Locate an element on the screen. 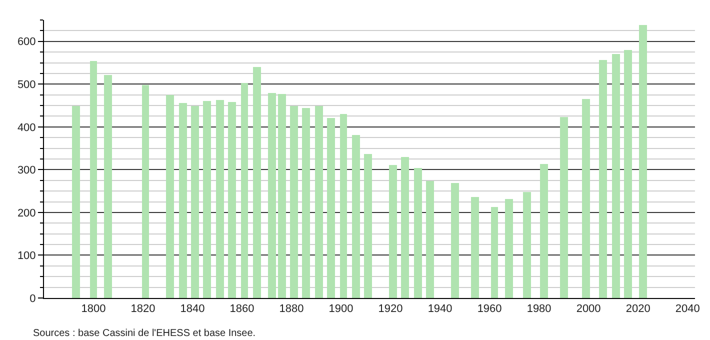  y-tick-label: 500 is located at coordinates (26, 85).